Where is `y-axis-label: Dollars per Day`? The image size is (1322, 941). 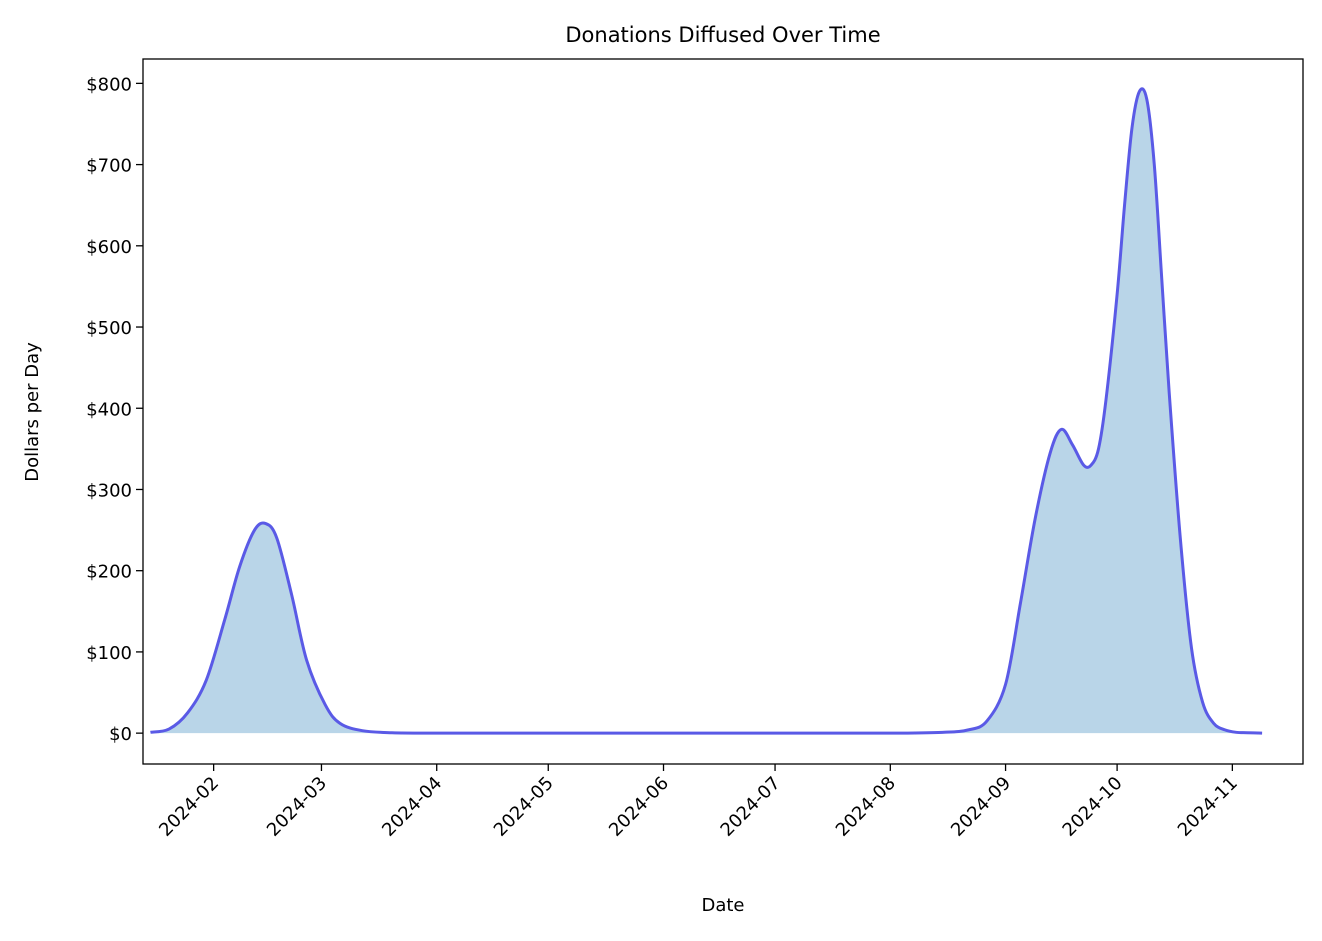
y-axis-label: Dollars per Day is located at coordinates (32, 412).